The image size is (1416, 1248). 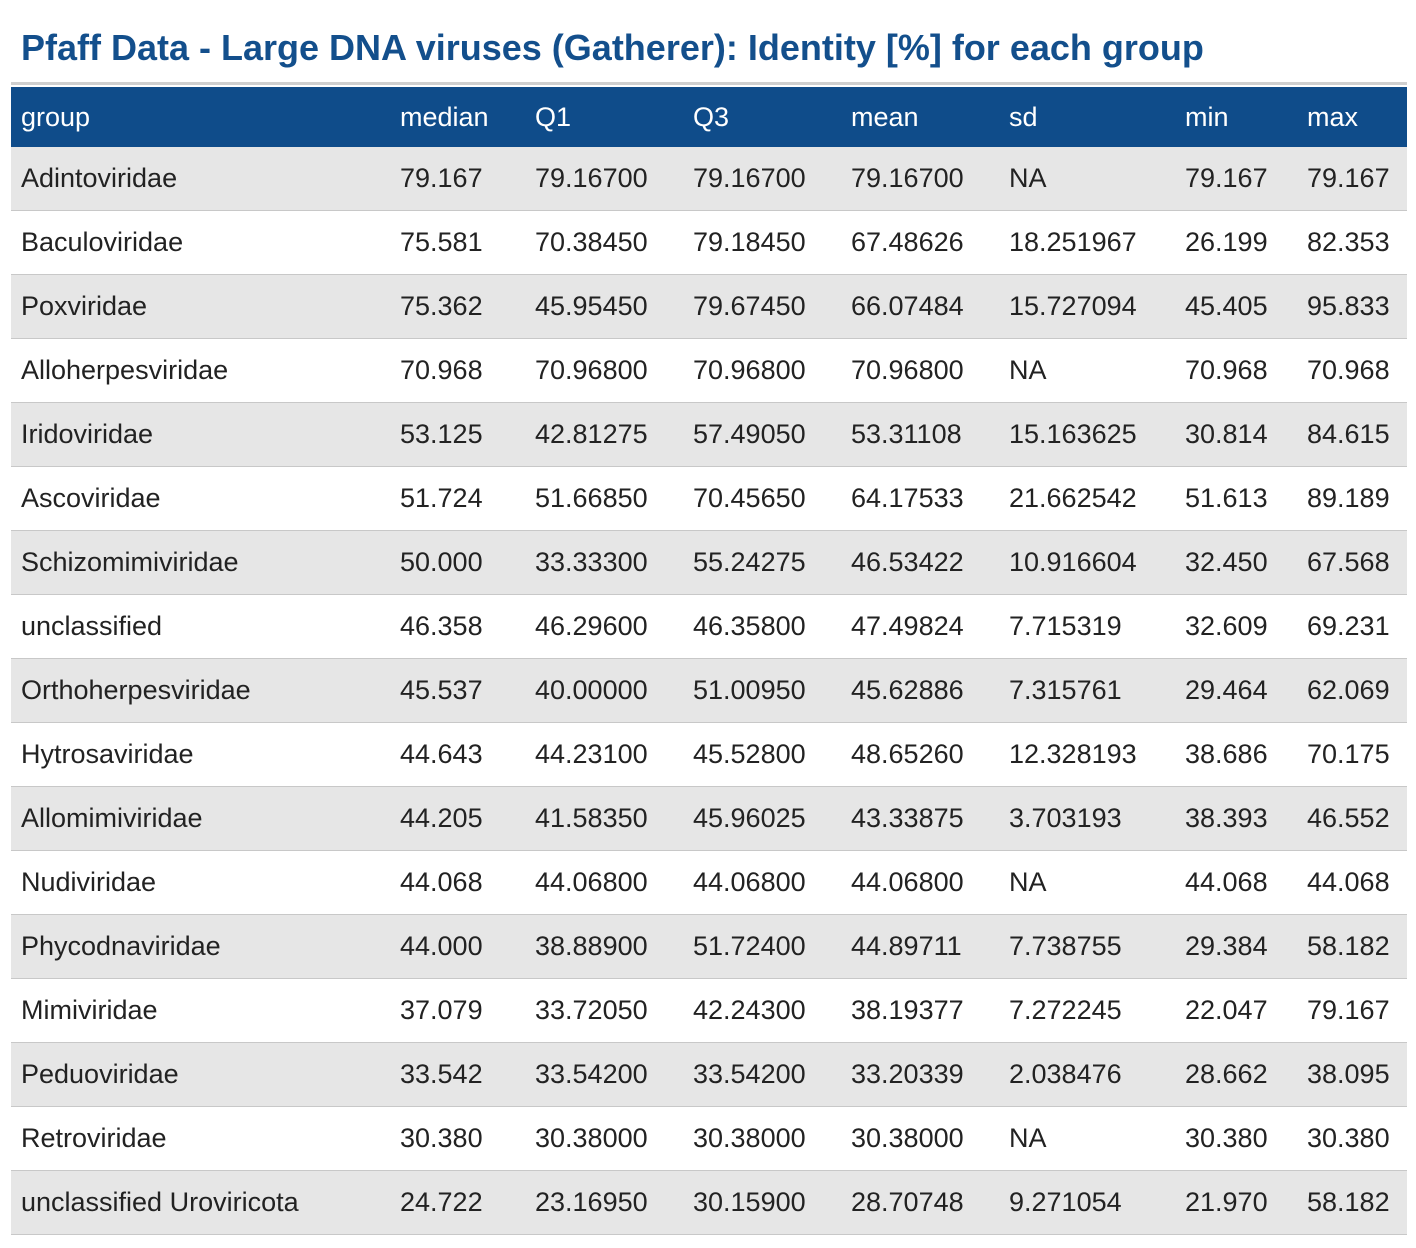 I want to click on value-cell: 51.72400, so click(x=762, y=946).